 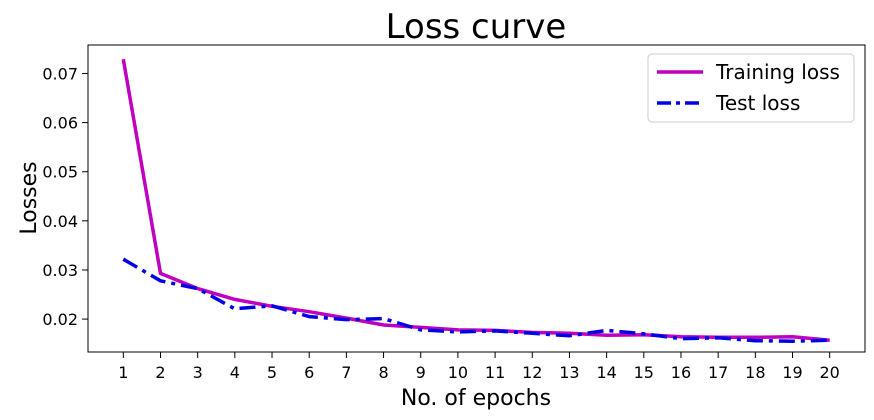 What do you see at coordinates (123, 372) in the screenshot?
I see `x-tick-label: 1` at bounding box center [123, 372].